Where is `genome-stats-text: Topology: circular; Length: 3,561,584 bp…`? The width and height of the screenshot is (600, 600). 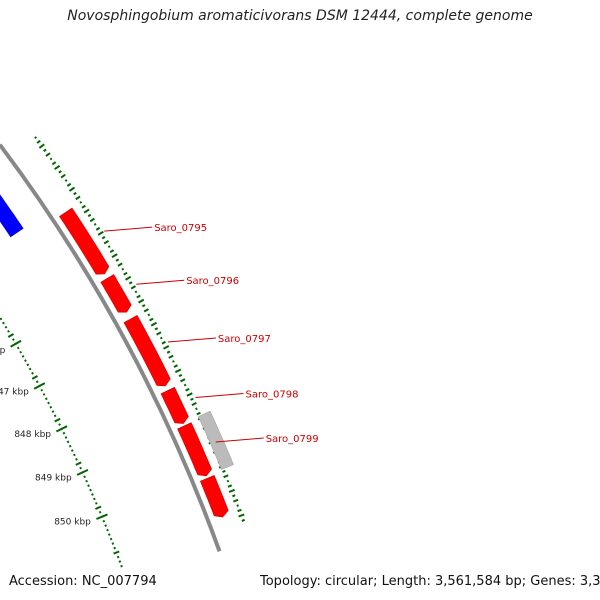
genome-stats-text: Topology: circular; Length: 3,561,584 bp… is located at coordinates (430, 581).